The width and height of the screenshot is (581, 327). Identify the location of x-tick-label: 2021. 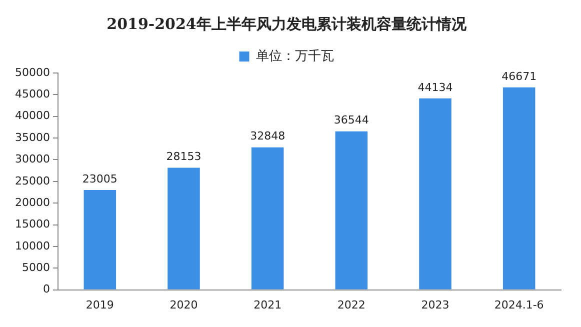
(268, 305).